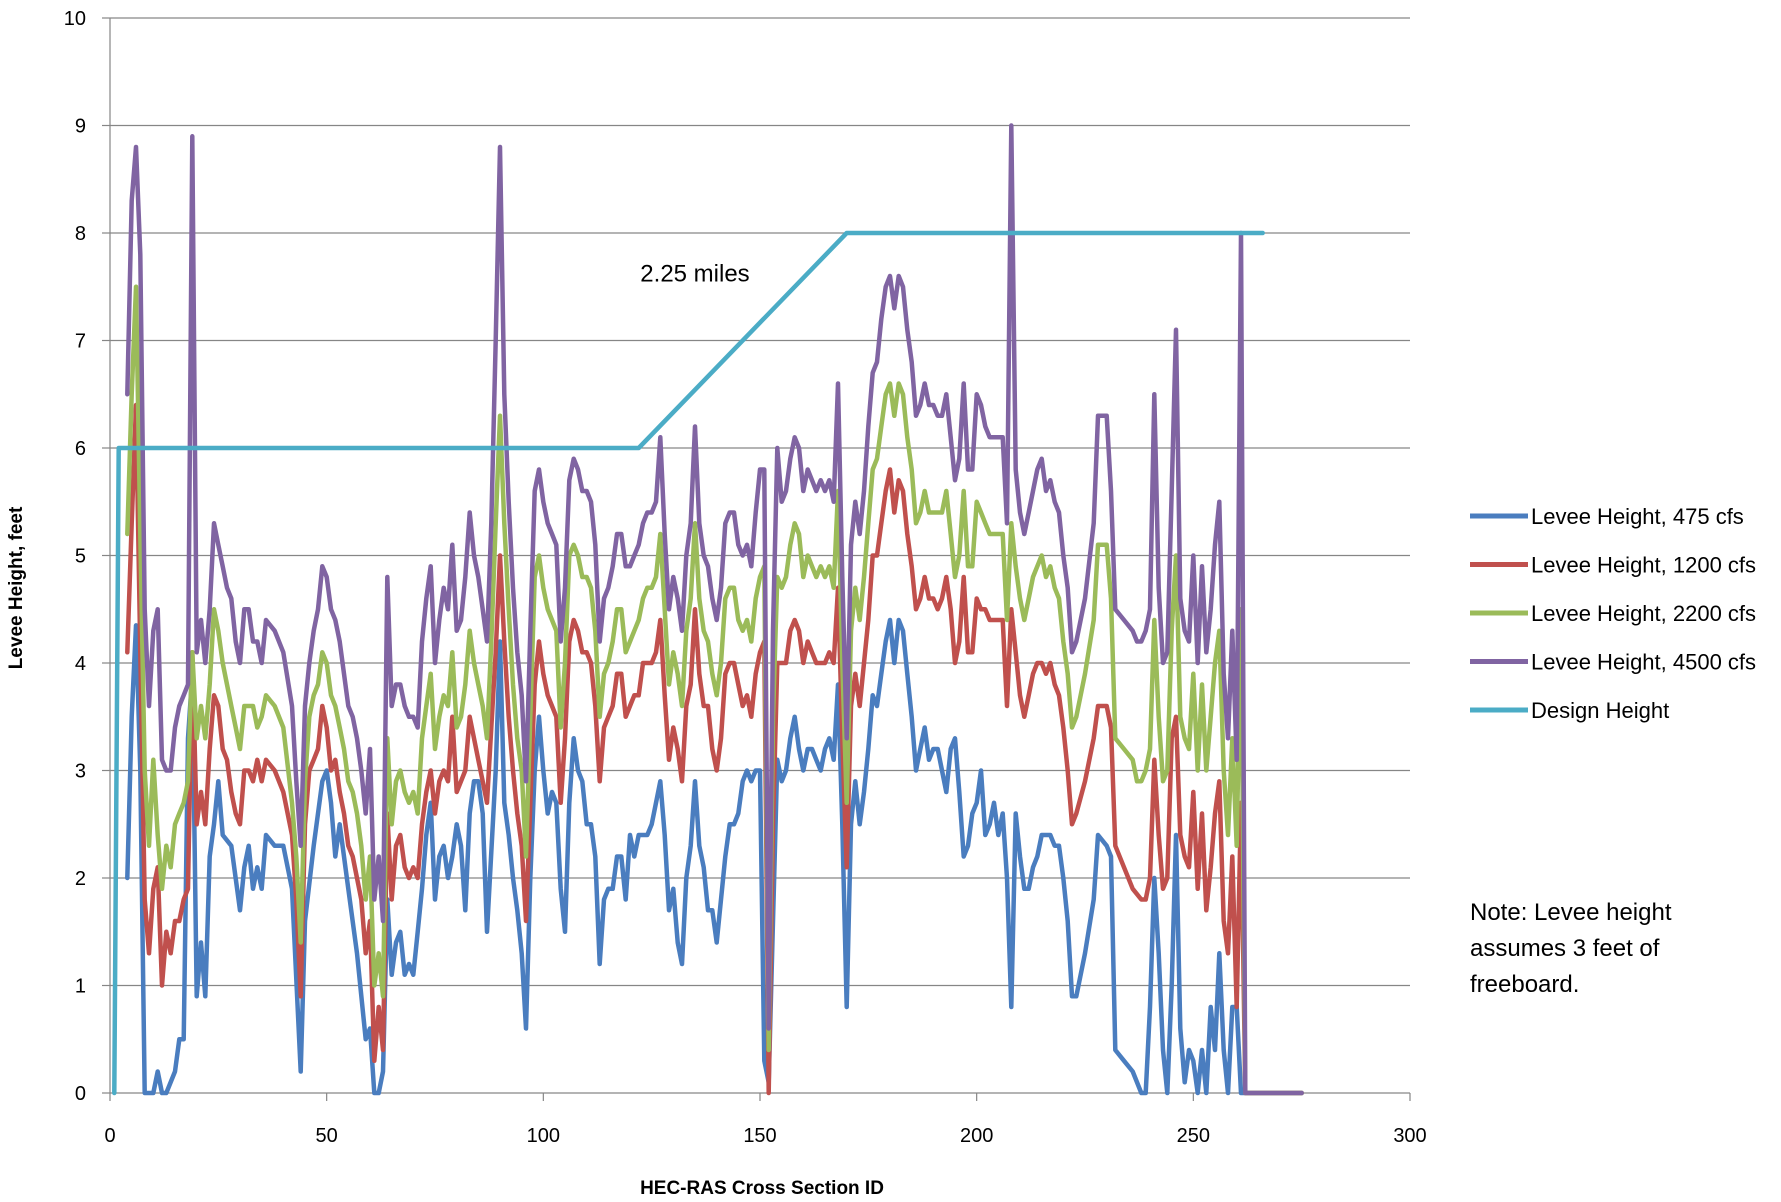  What do you see at coordinates (759, 1136) in the screenshot?
I see `x-tick-label: 150` at bounding box center [759, 1136].